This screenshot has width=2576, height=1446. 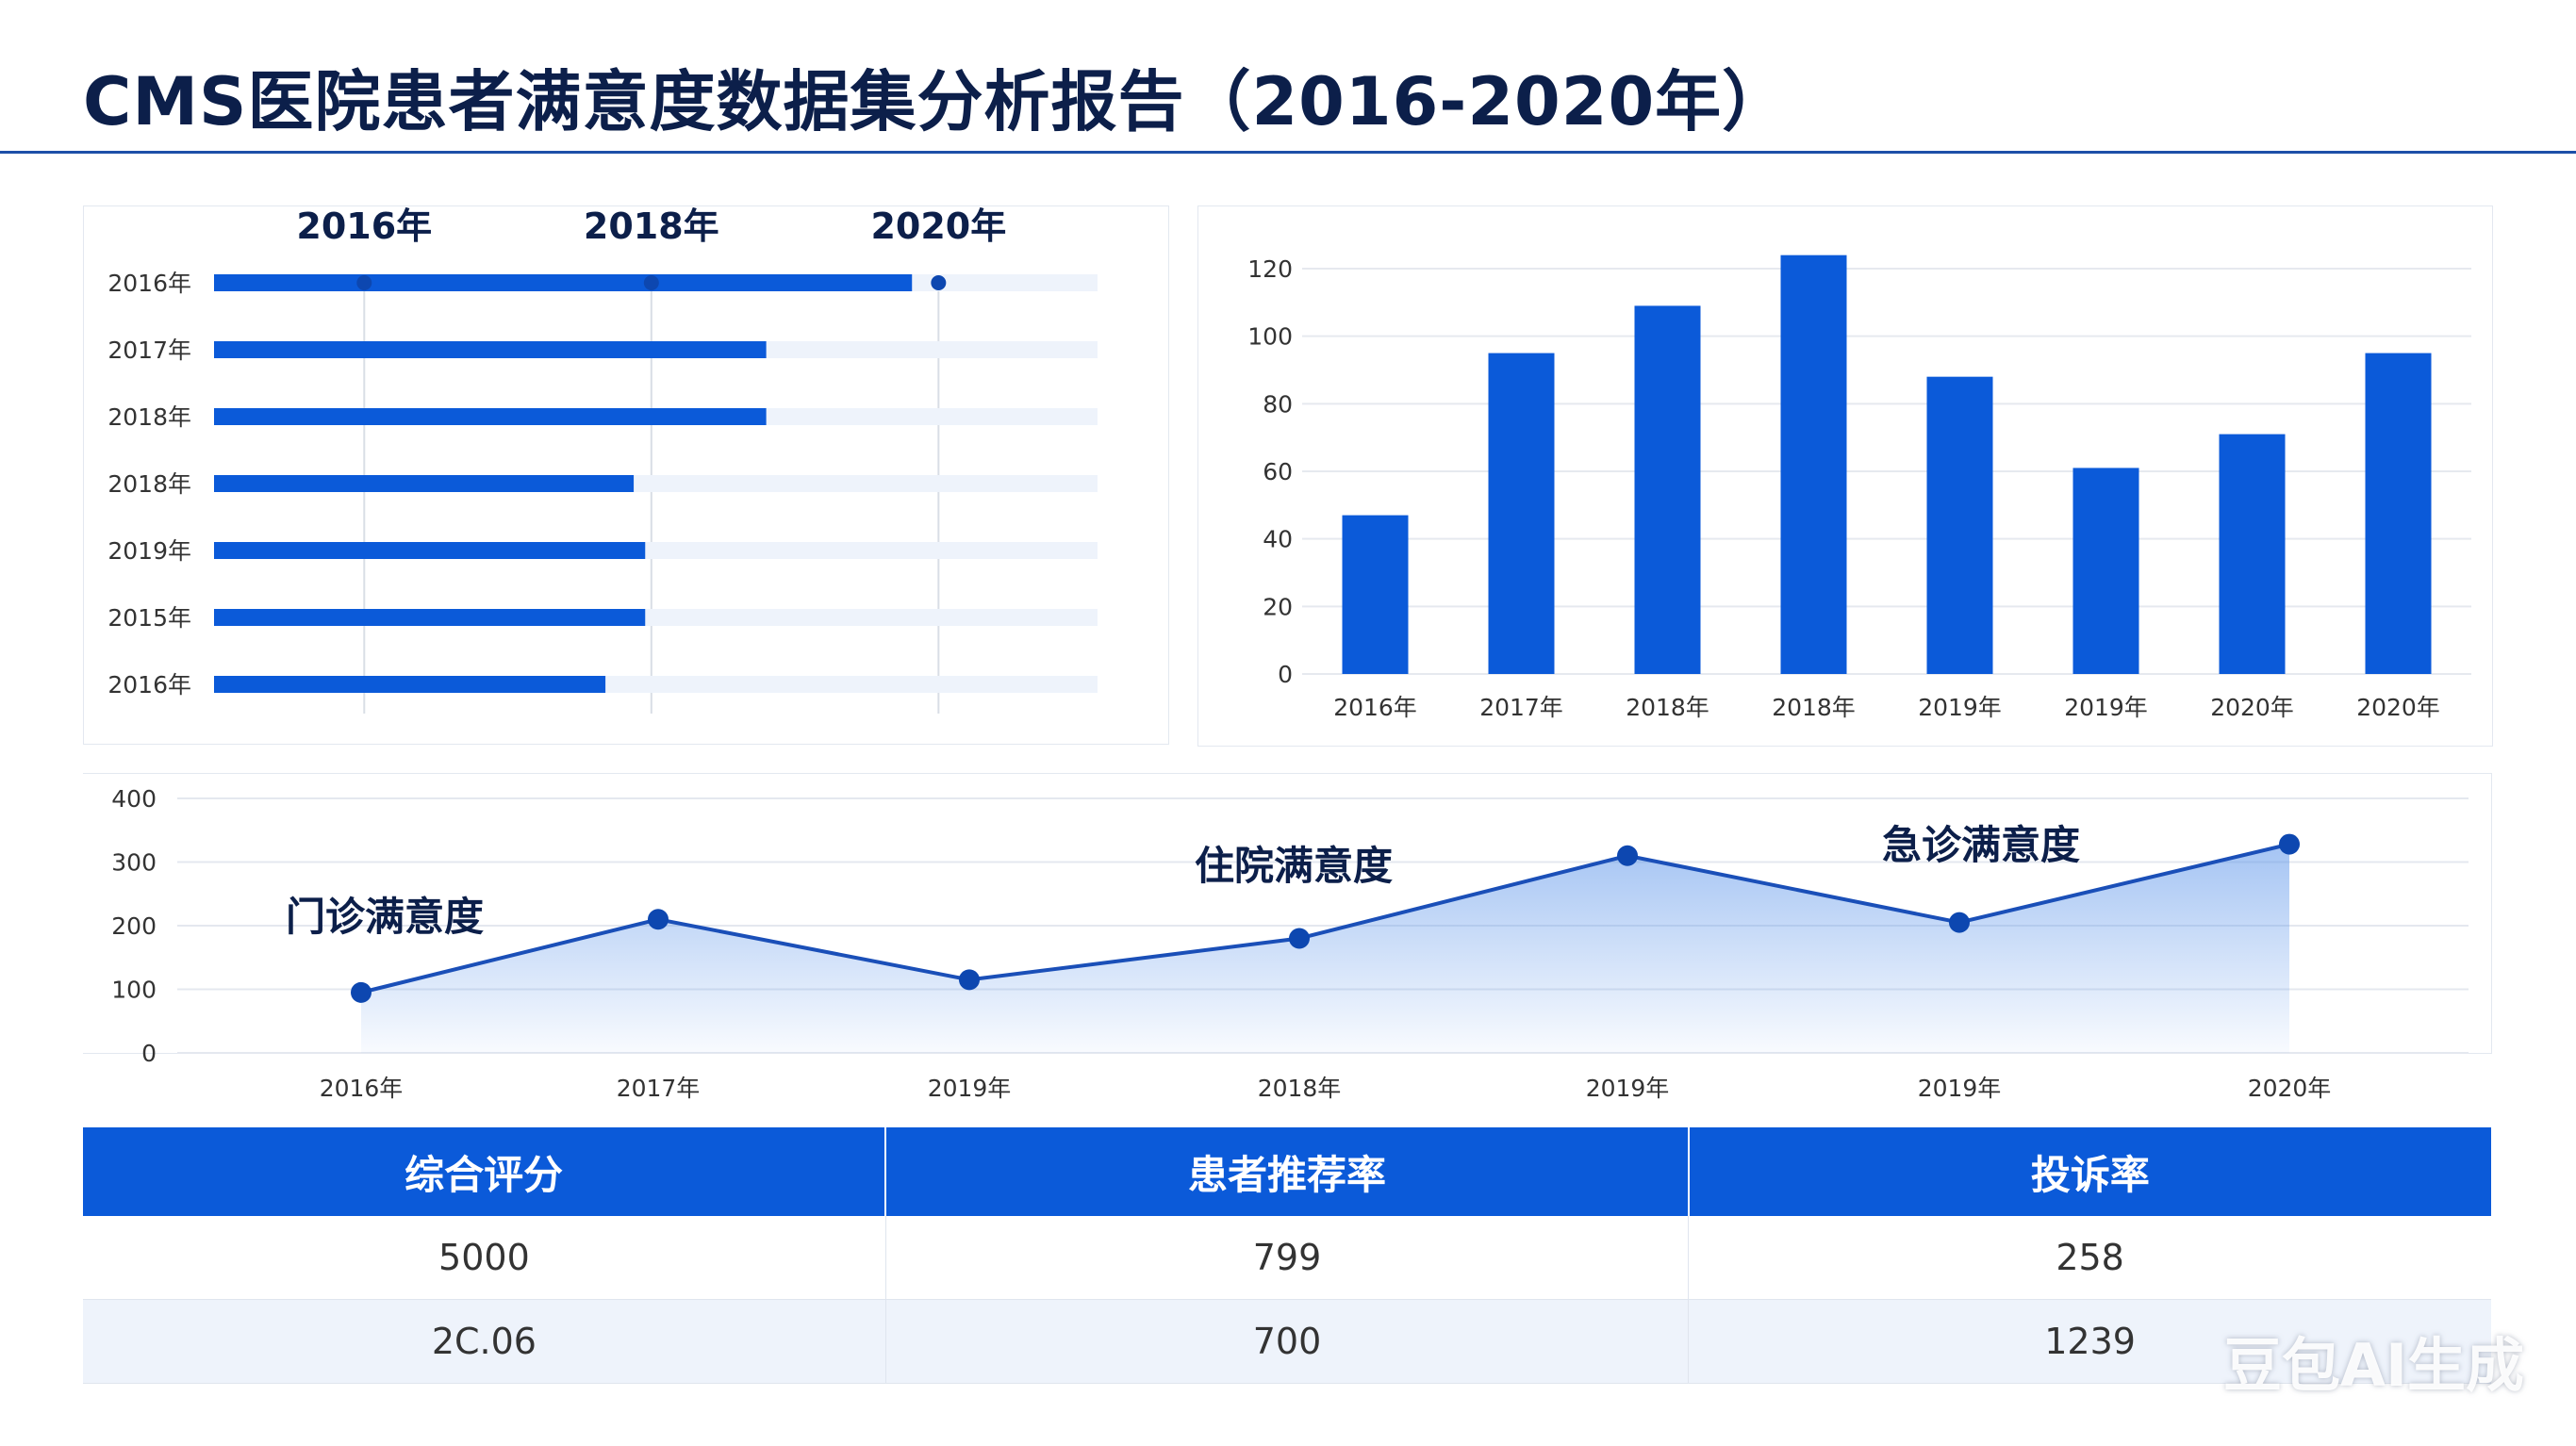 I want to click on table-header-recommend-rate: 患者推荐率, so click(x=1287, y=1171).